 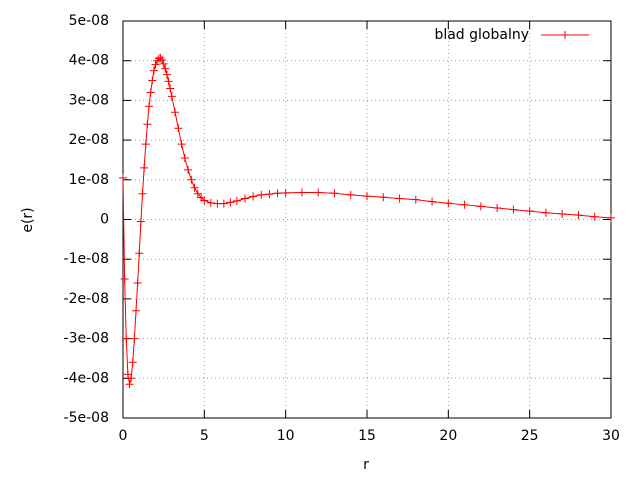 I want to click on y-tick-label: -2e-08, so click(x=86, y=299).